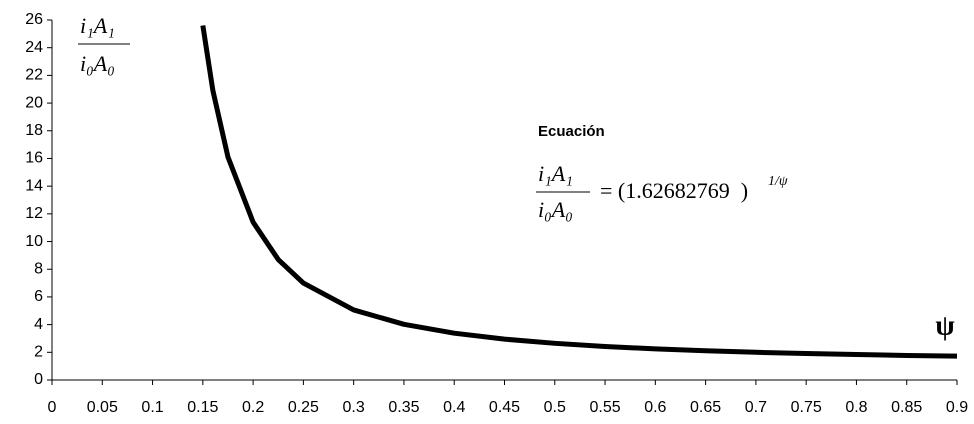  Describe the element at coordinates (38, 268) in the screenshot. I see `y-tick-label: 8` at that location.